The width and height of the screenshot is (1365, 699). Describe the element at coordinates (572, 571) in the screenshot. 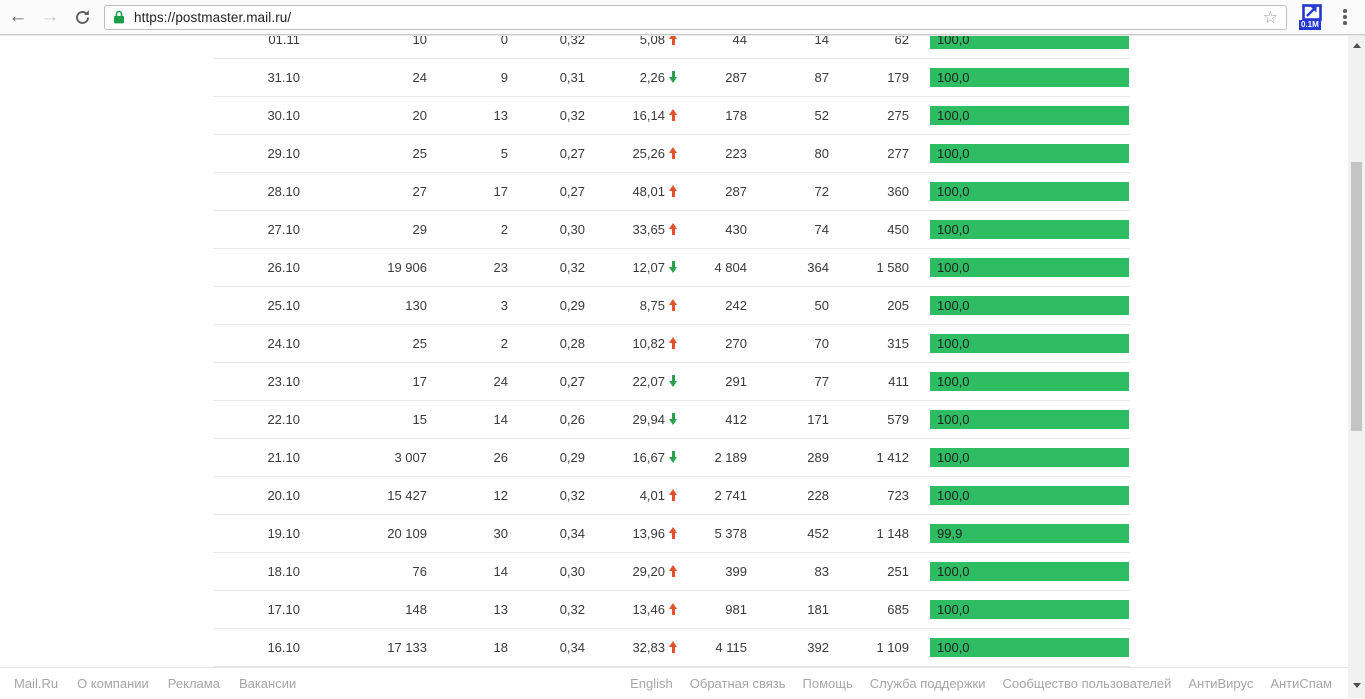

I see `cell-c4: 0,30` at that location.